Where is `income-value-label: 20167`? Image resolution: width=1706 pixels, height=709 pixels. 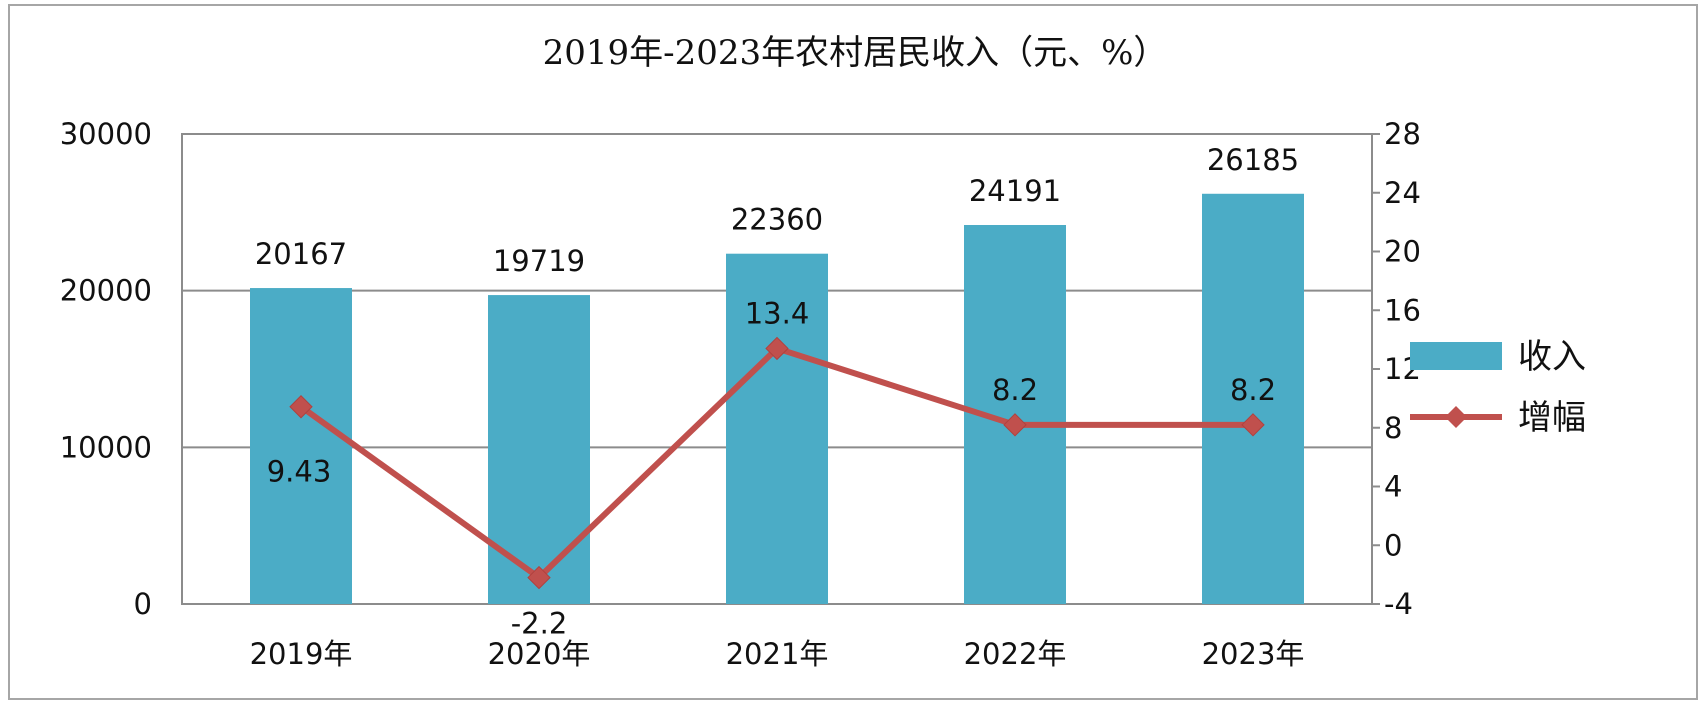 income-value-label: 20167 is located at coordinates (301, 254).